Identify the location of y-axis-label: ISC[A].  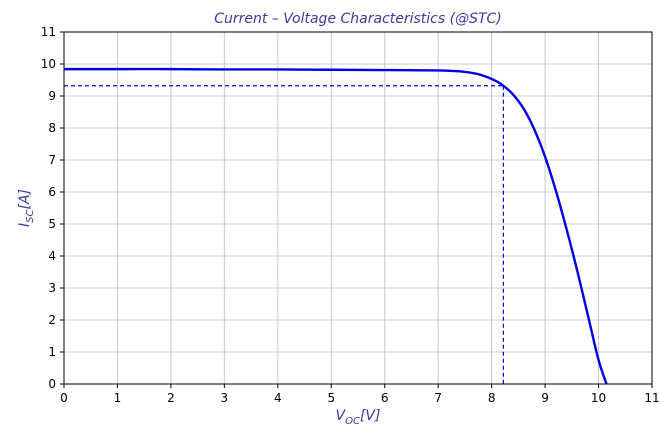
(26, 208).